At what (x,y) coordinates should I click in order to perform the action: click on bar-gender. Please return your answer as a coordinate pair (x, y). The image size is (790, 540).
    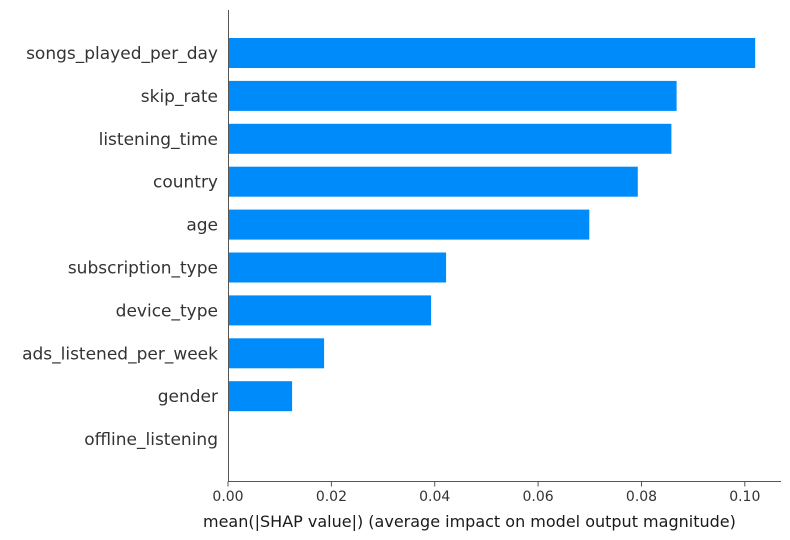
    Looking at the image, I should click on (260, 396).